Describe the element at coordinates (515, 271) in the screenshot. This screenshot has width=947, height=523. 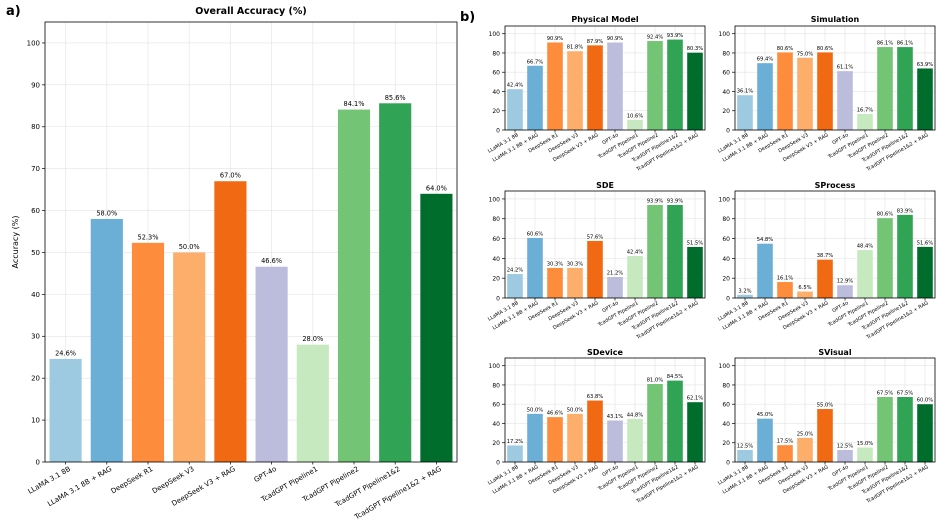
I see `data-label: 24.2%` at that location.